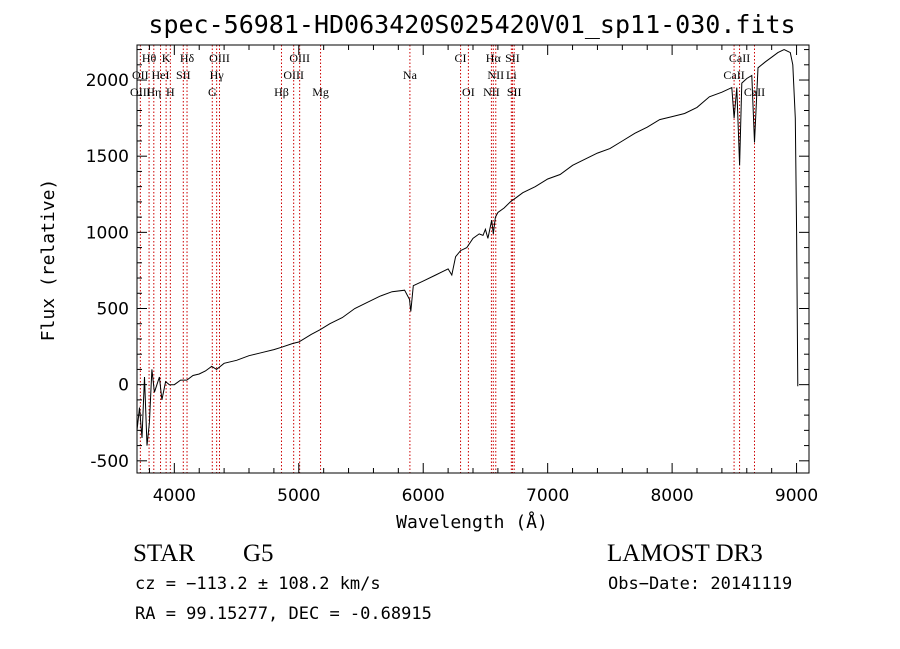 This screenshot has width=900, height=649. I want to click on subclass-label: G5, so click(258, 553).